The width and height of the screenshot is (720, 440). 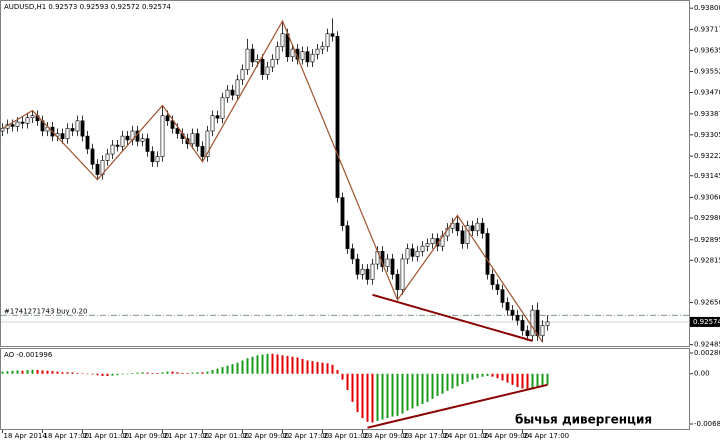 What do you see at coordinates (707, 424) in the screenshot?
I see `y-tick-label: -0.006802` at bounding box center [707, 424].